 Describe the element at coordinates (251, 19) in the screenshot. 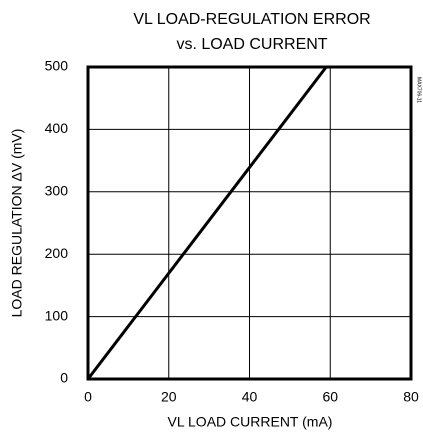

I see `chart-title: VL LOAD-REGULATION ERROR` at that location.